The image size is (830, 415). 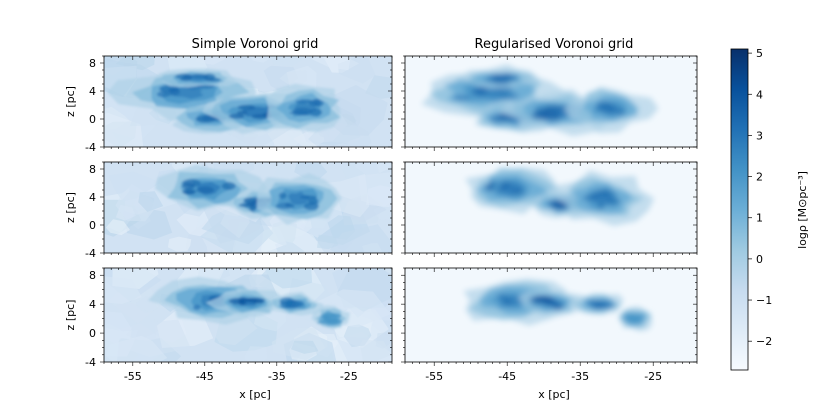 What do you see at coordinates (759, 177) in the screenshot?
I see `colorbar-tick-label: 2` at bounding box center [759, 177].